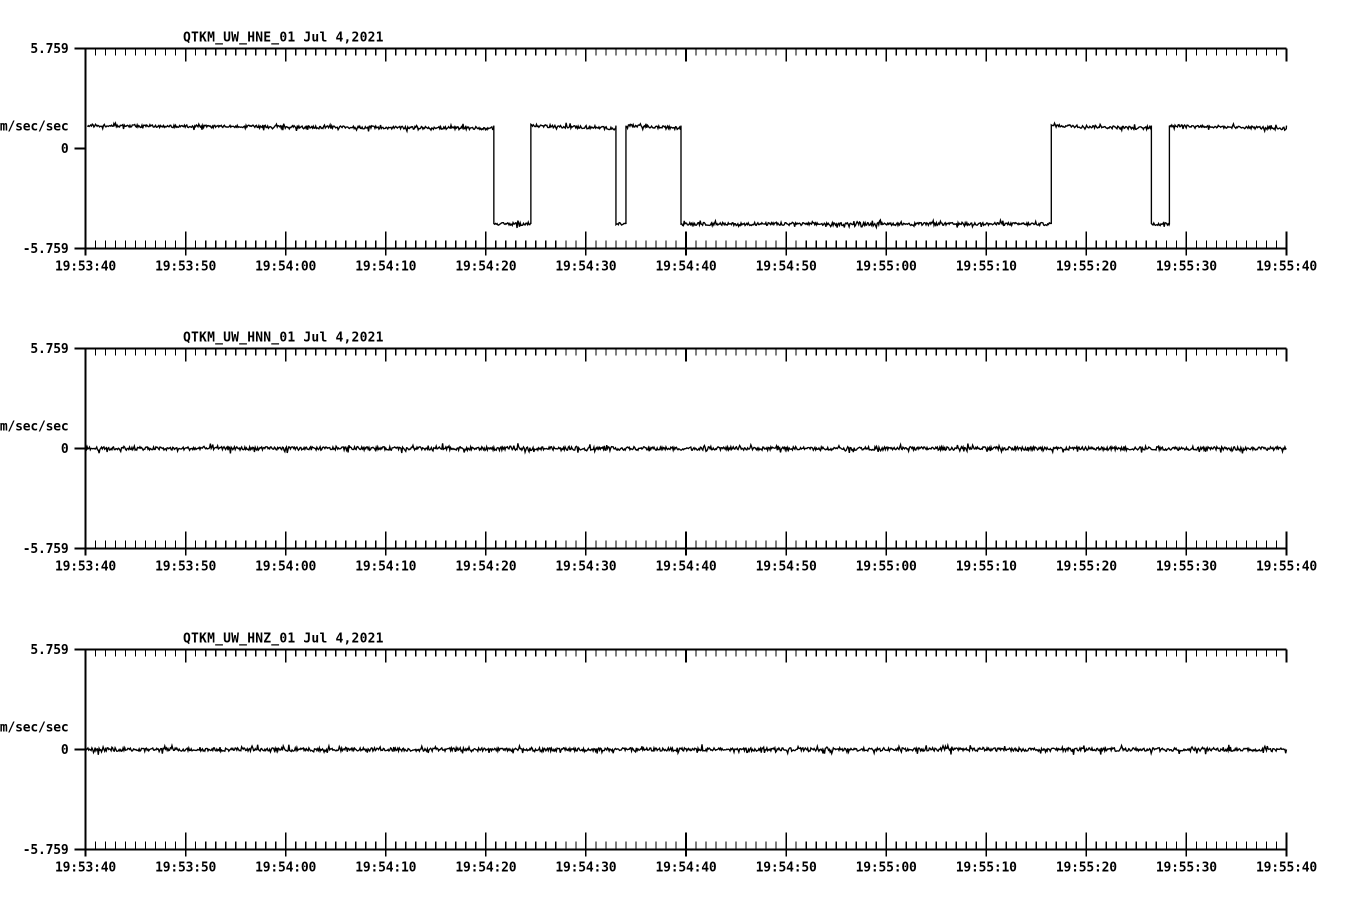 The height and width of the screenshot is (924, 1358). What do you see at coordinates (283, 639) in the screenshot?
I see `panel-title: QTKM_UW_HNZ_01 Jul 4,2021` at bounding box center [283, 639].